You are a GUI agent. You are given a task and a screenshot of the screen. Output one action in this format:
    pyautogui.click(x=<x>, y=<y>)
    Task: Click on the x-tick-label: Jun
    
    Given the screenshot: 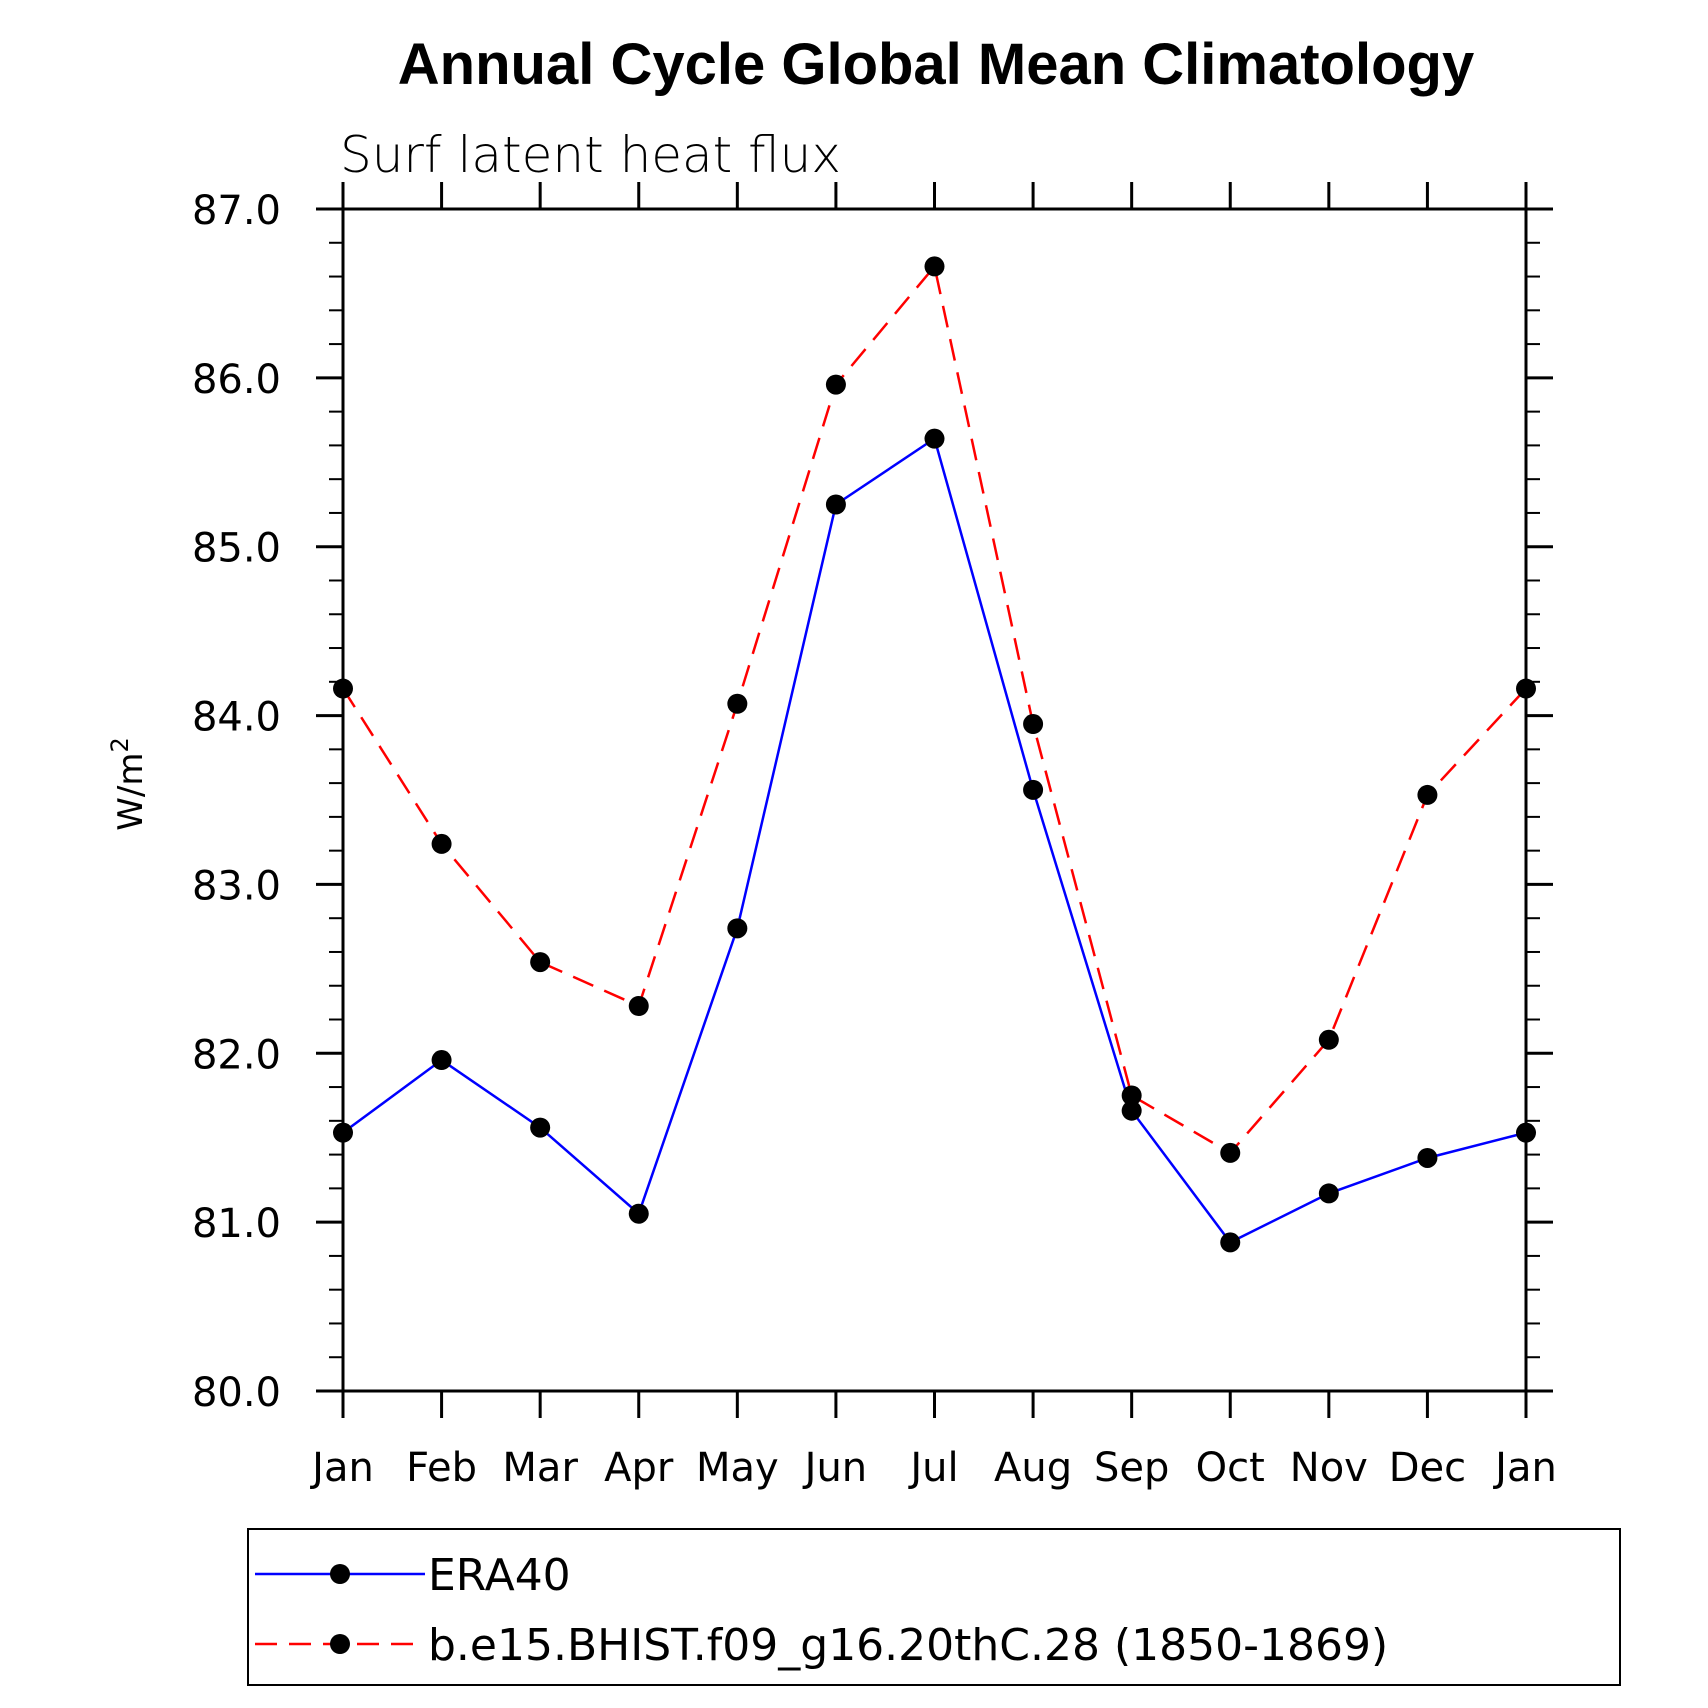 What is the action you would take?
    pyautogui.click(x=835, y=1468)
    